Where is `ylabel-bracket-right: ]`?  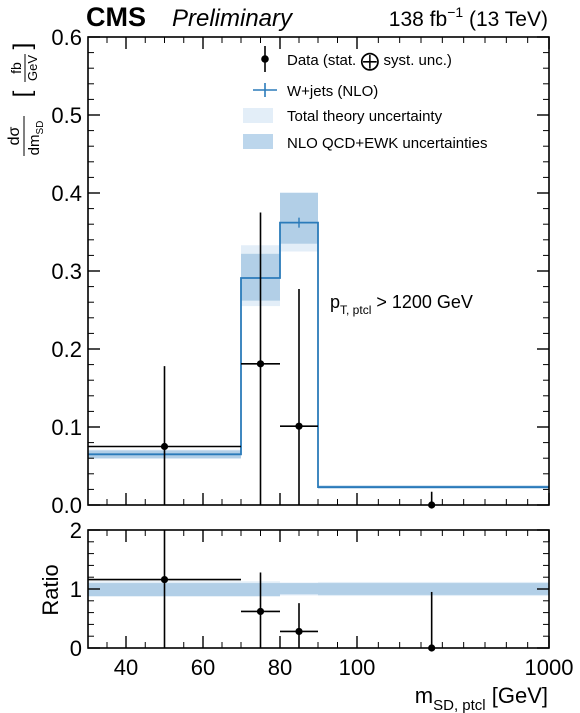 ylabel-bracket-right: ] is located at coordinates (22, 46).